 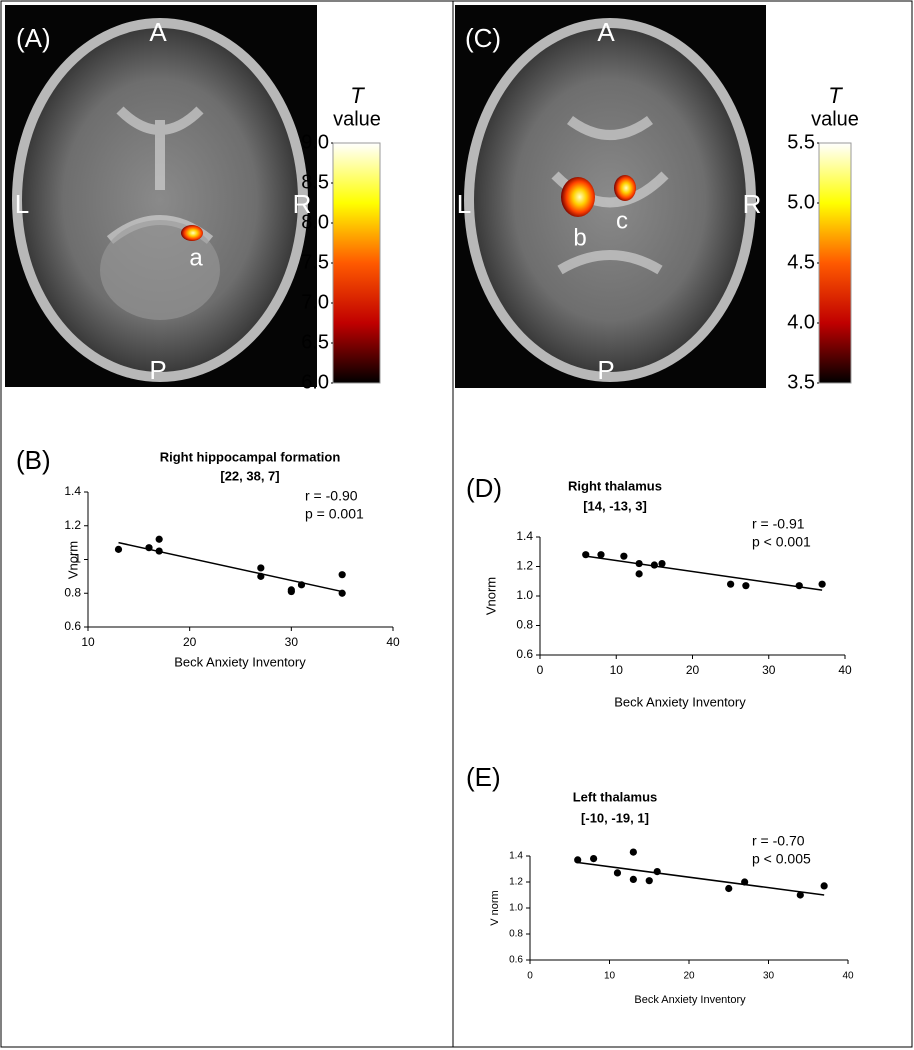 What do you see at coordinates (331, 496) in the screenshot?
I see `annotation: r = -0.90` at bounding box center [331, 496].